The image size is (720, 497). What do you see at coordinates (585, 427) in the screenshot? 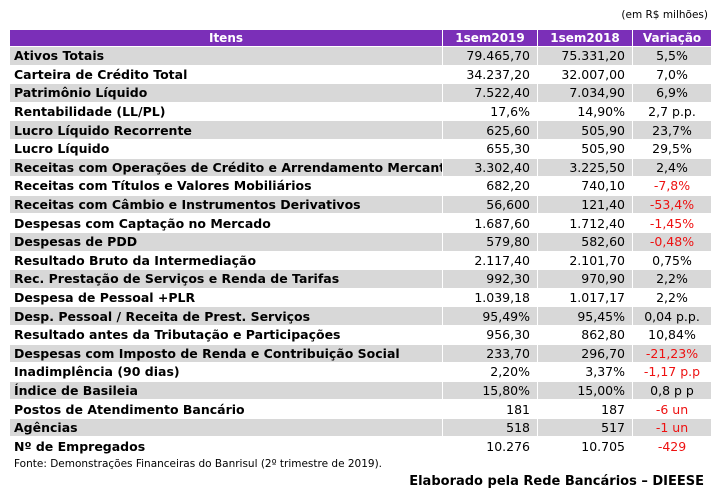
I see `row-value-2018: 517` at bounding box center [585, 427].